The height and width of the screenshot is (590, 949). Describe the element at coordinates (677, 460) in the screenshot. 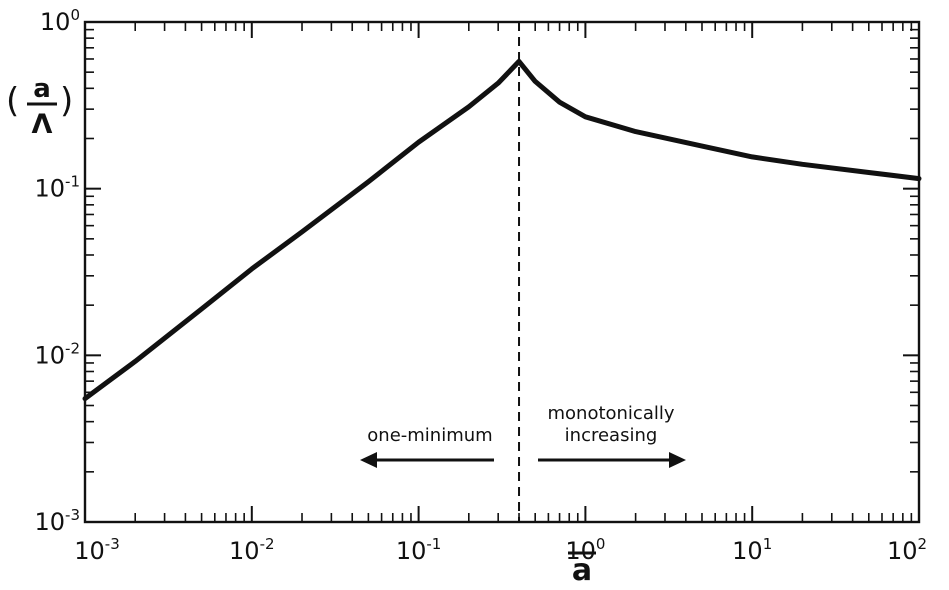

I see `right-arrow-head` at that location.